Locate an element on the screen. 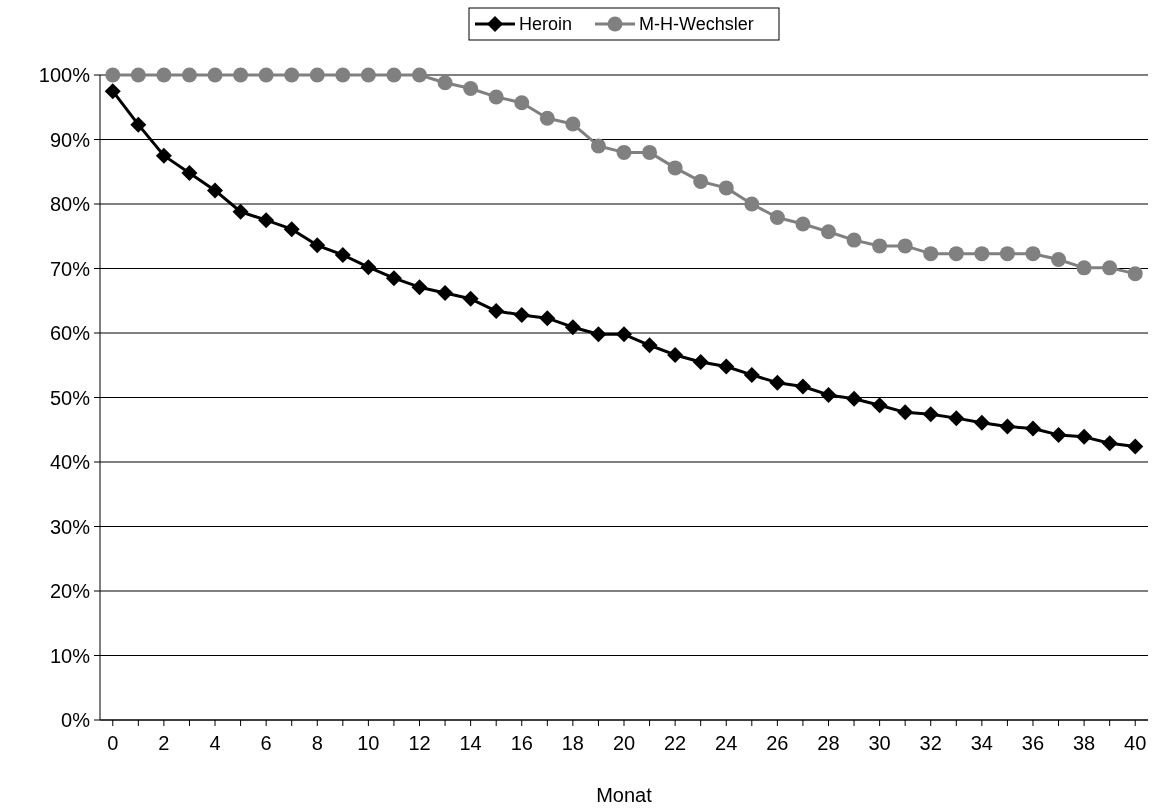  y-tick-label: 80% is located at coordinates (70, 204).